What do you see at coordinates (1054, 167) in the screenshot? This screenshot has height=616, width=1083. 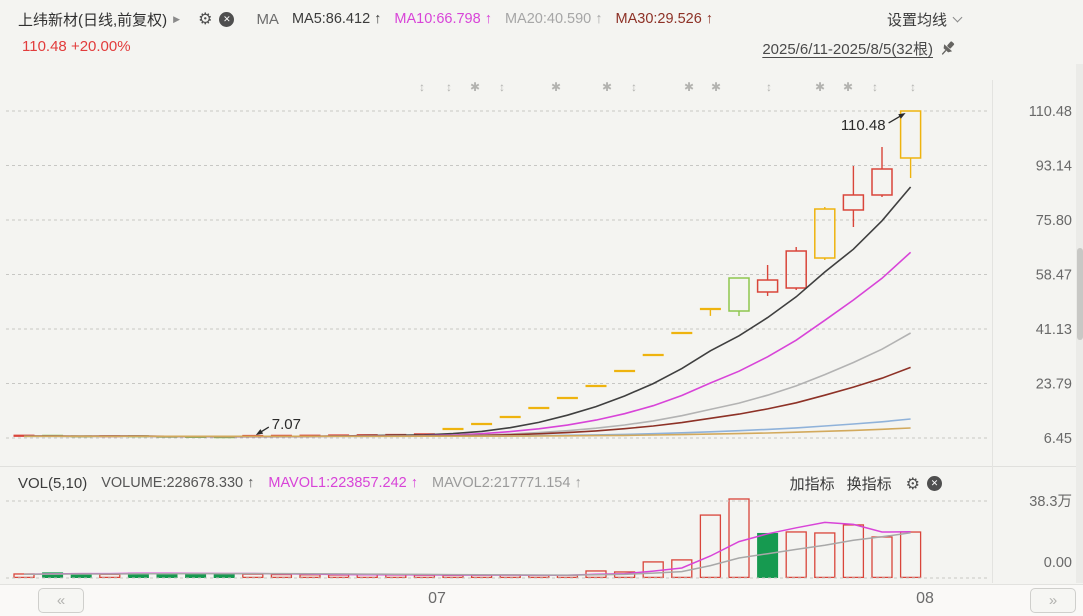 I see `price-axis-tick: 93.14` at bounding box center [1054, 167].